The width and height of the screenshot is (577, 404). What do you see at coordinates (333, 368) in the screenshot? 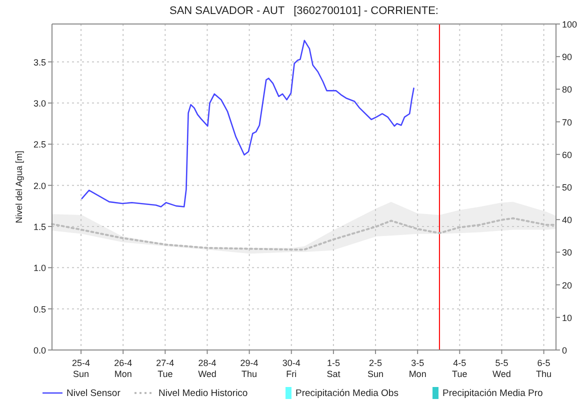
I see `x-tick-label: 1-5 Sat` at bounding box center [333, 368].